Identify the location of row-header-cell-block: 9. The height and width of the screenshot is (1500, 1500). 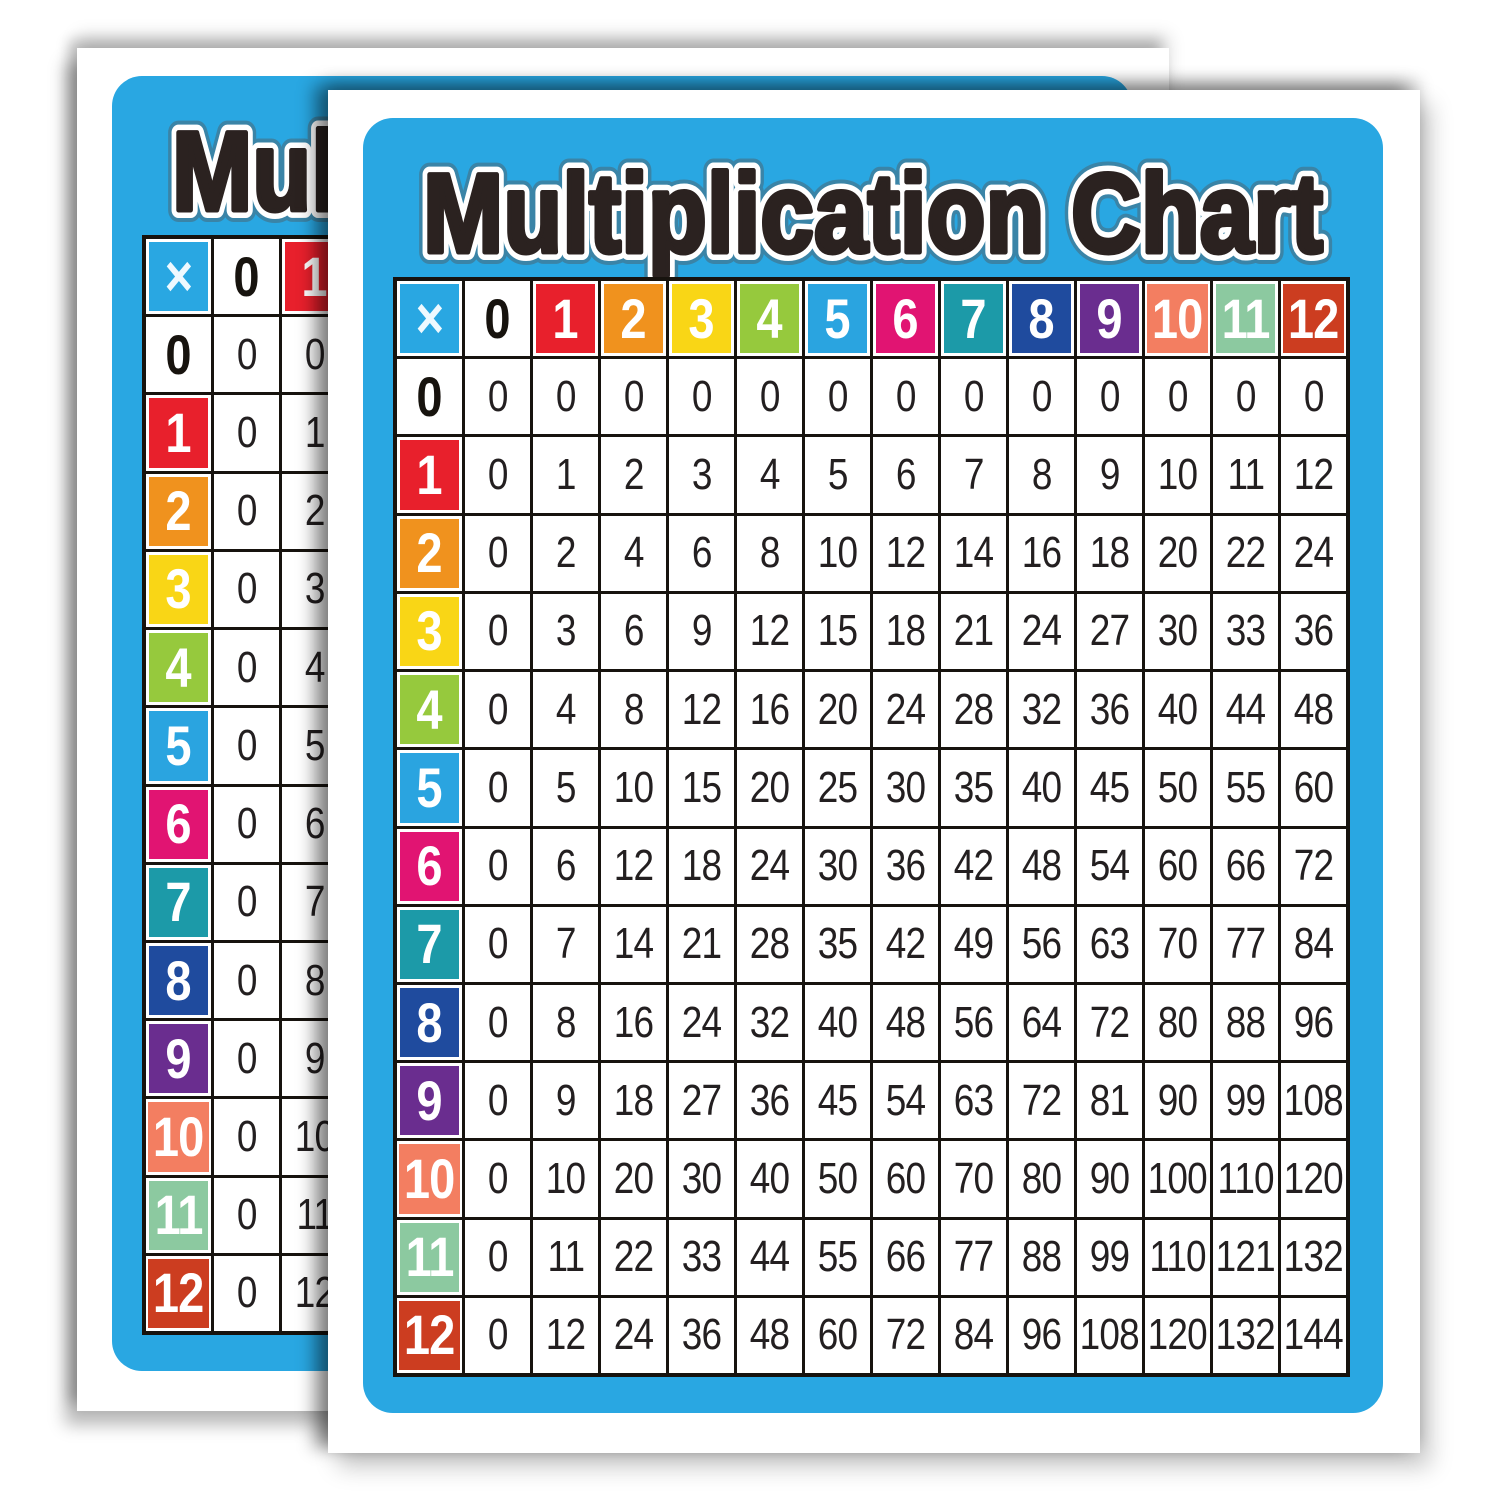
(178, 1059).